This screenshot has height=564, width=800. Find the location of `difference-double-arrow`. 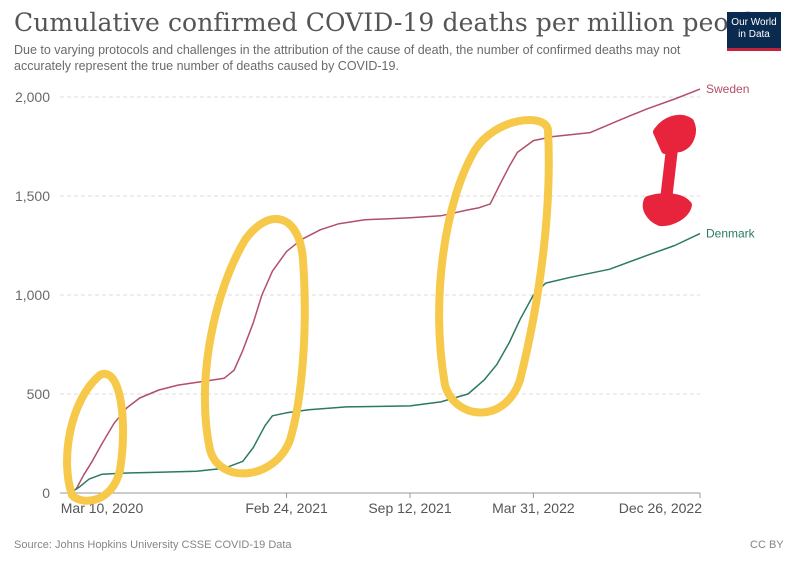

difference-double-arrow is located at coordinates (669, 170).